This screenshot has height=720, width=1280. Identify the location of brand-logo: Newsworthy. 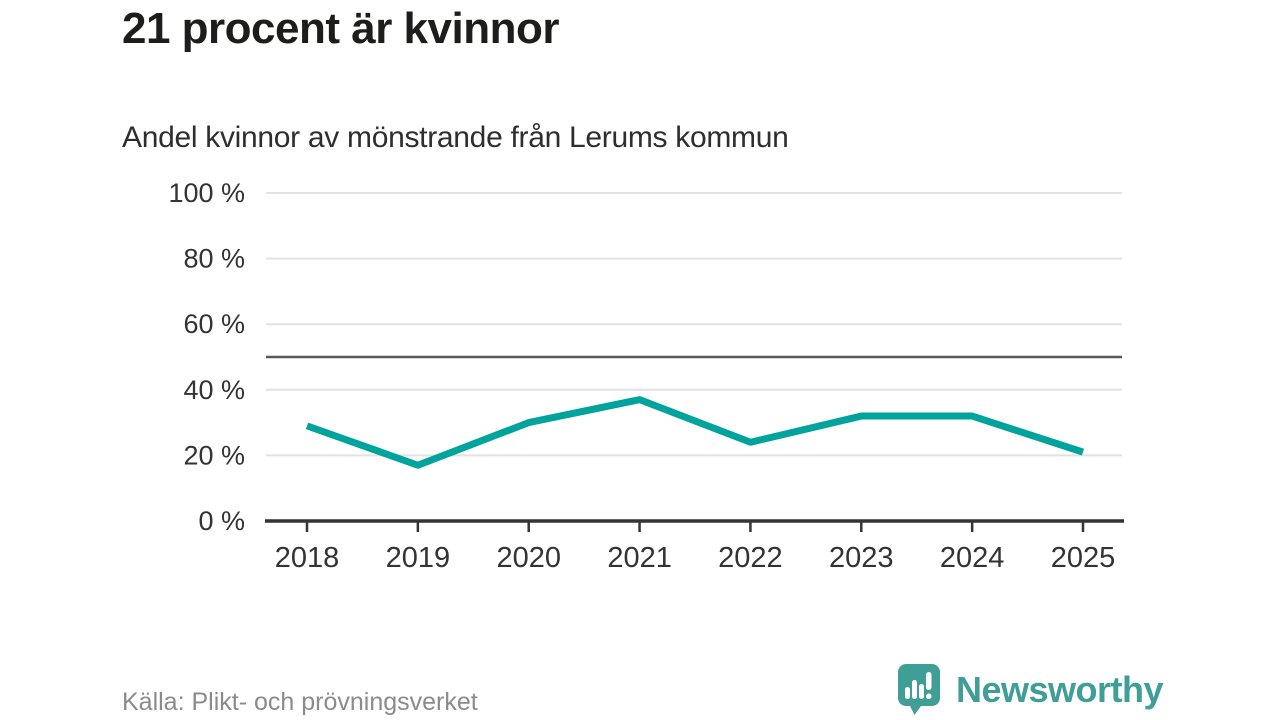
(1031, 690).